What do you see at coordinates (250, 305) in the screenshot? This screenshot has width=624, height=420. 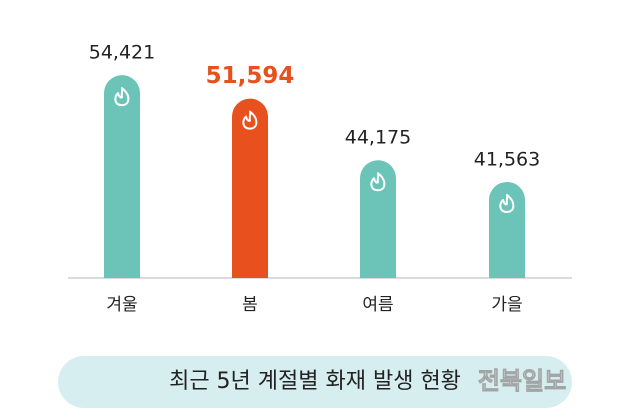 I see `x-tick-label: 봄` at bounding box center [250, 305].